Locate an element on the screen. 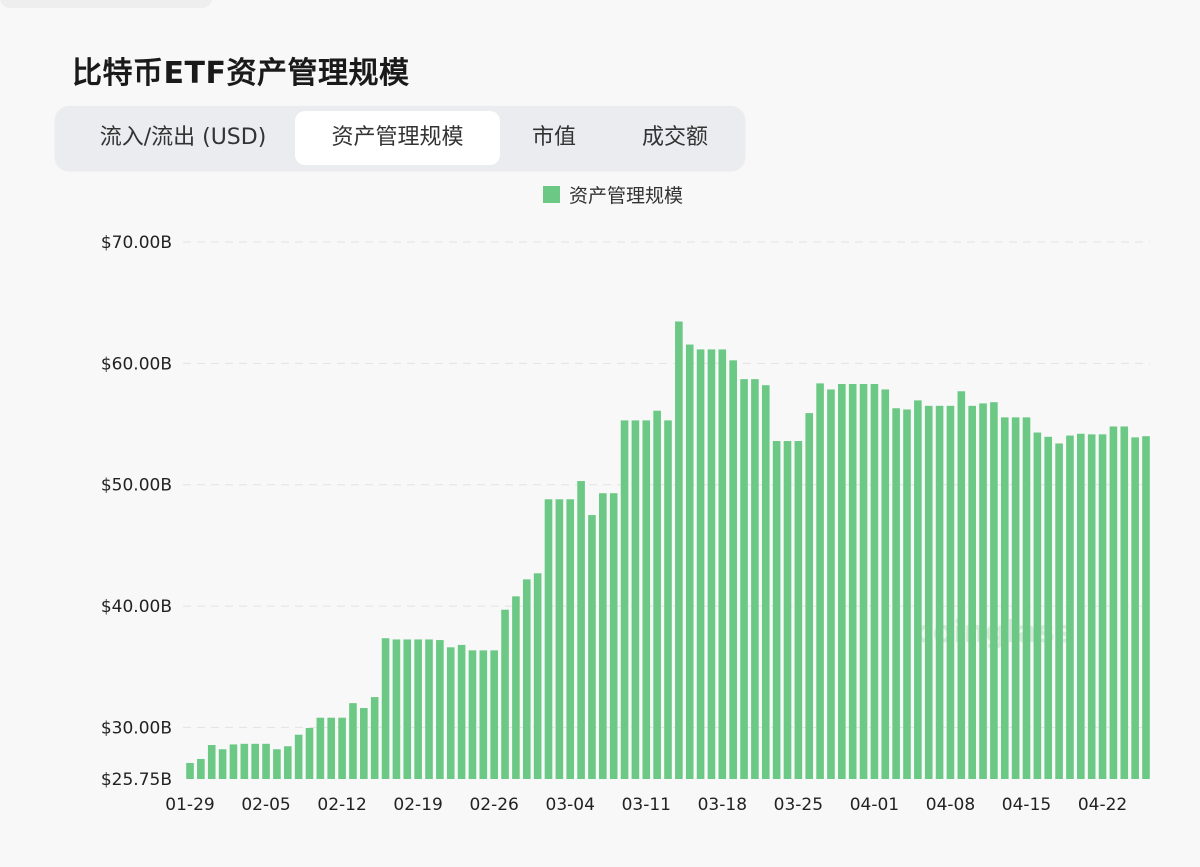 This screenshot has width=1200, height=867. x-tick-label: 03-25 is located at coordinates (798, 805).